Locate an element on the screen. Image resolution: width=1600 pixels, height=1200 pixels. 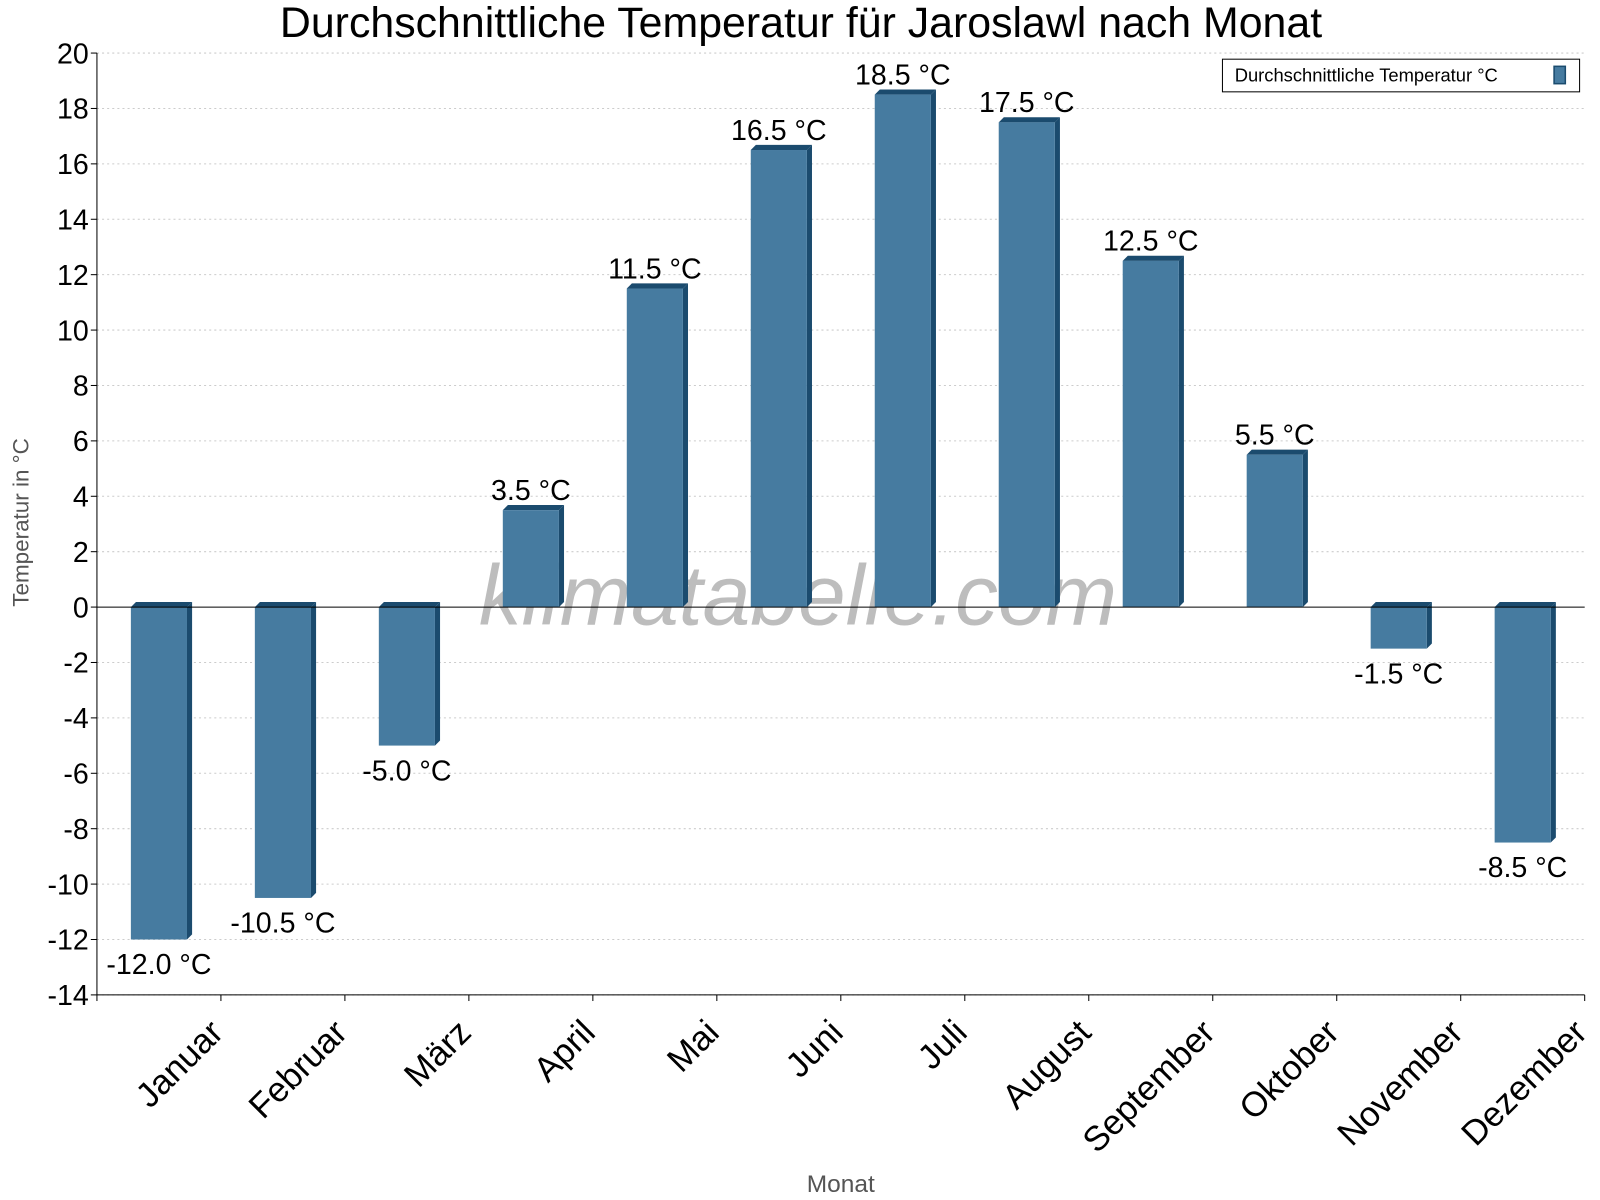
y-tick-label: 20 is located at coordinates (73, 54).